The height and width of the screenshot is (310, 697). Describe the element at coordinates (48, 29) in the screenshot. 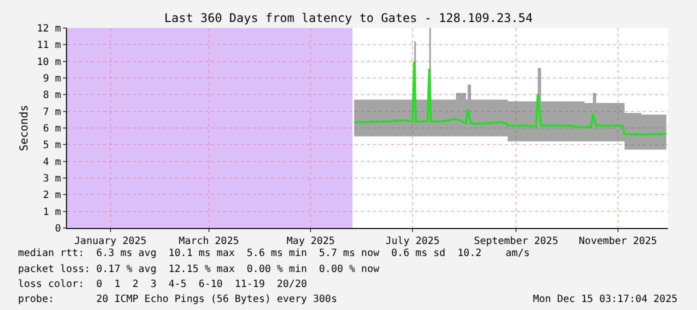

I see `y-tick-label: 12 m` at that location.